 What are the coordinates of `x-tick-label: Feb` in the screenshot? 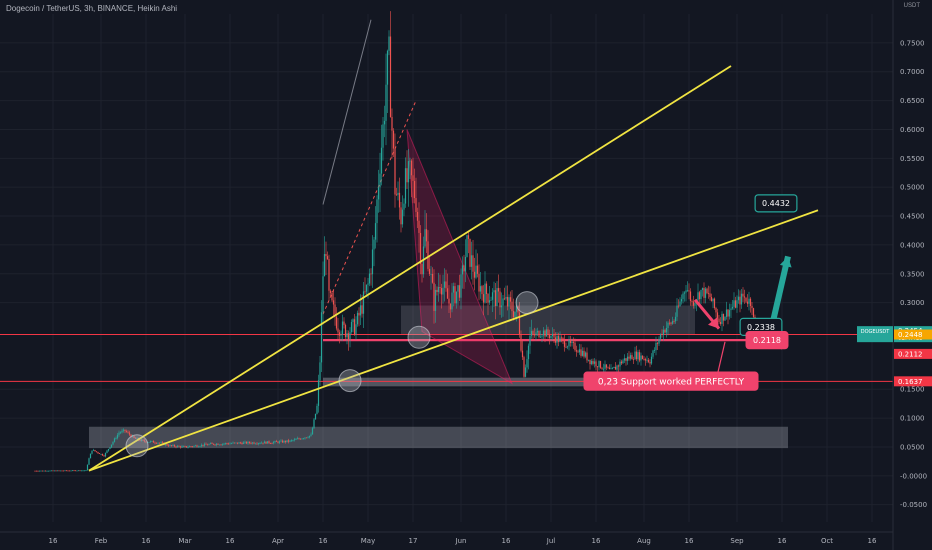 It's located at (101, 541).